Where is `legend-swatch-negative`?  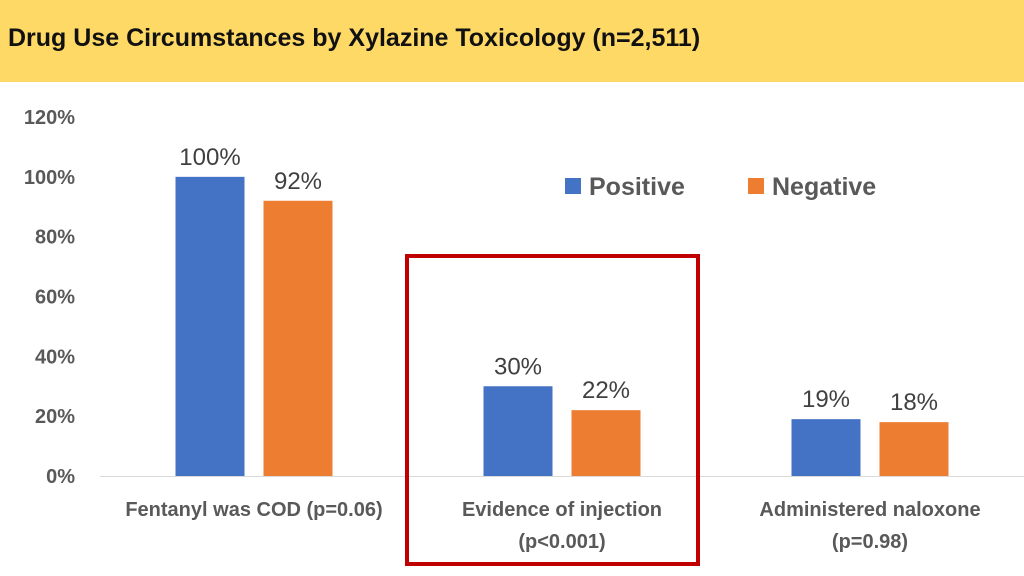
legend-swatch-negative is located at coordinates (756, 186).